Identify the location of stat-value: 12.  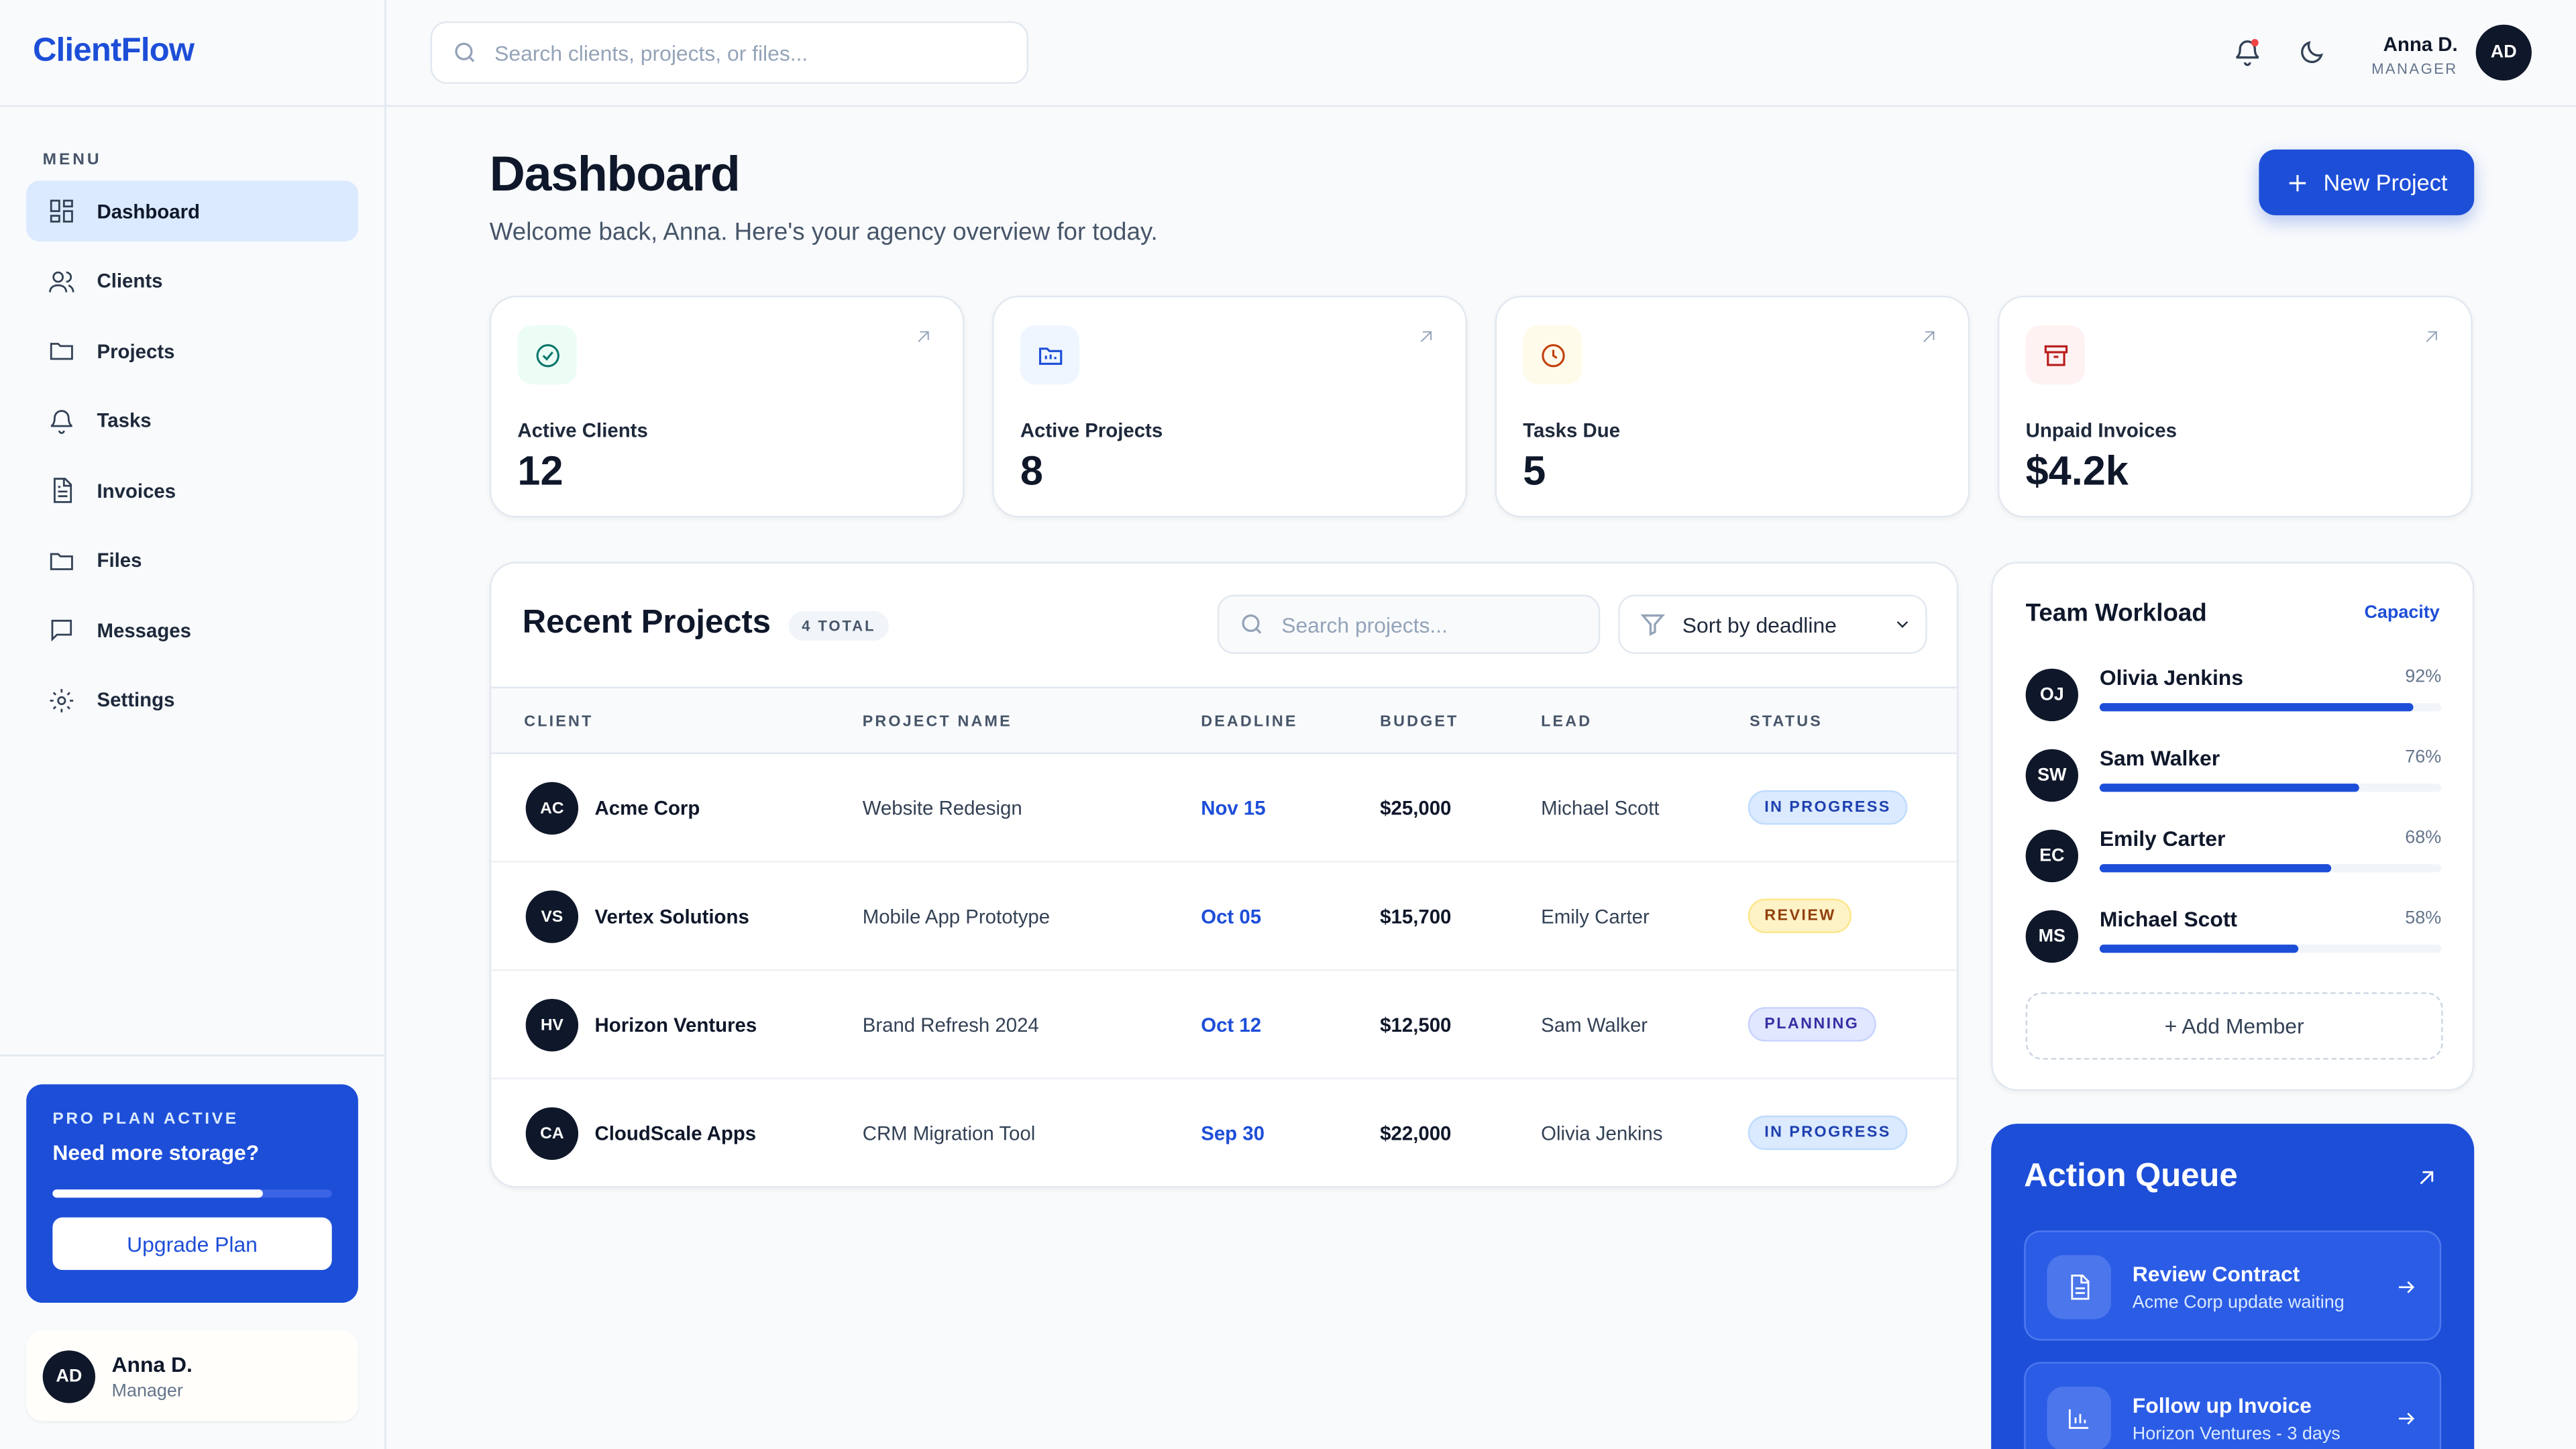
(540, 471).